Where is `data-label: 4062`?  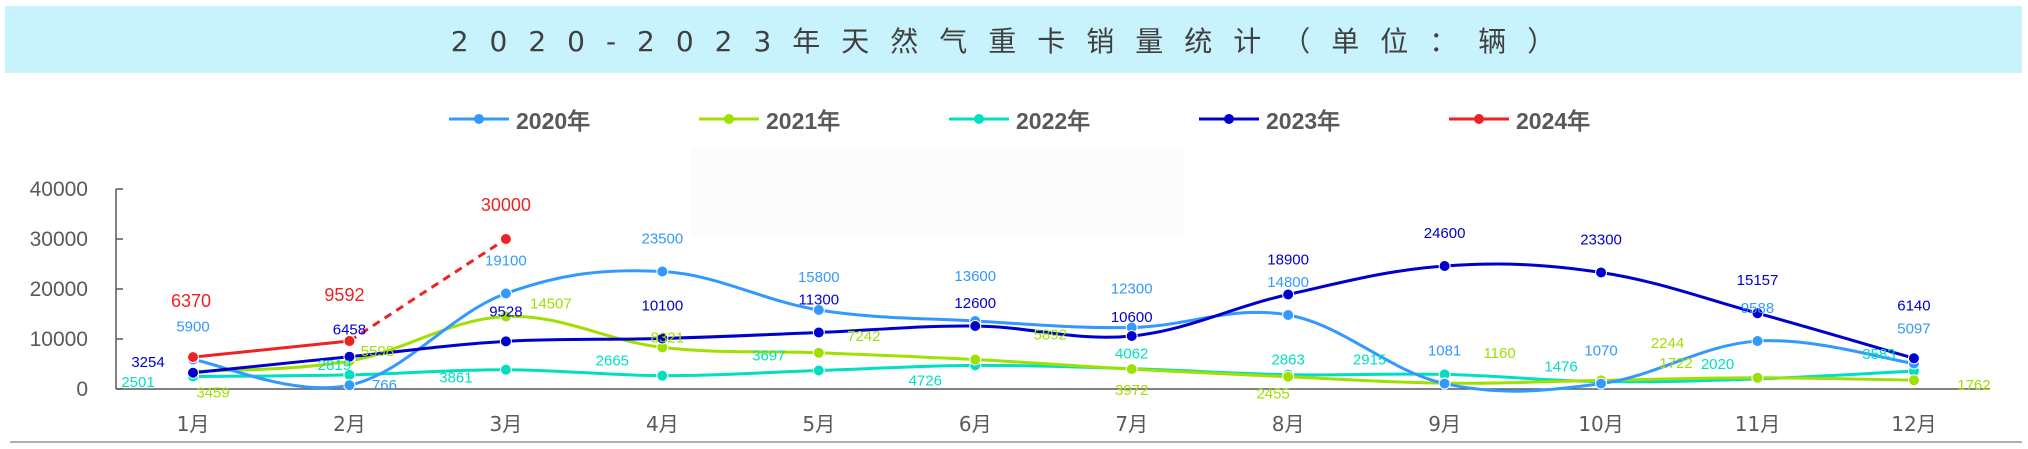
data-label: 4062 is located at coordinates (1131, 354).